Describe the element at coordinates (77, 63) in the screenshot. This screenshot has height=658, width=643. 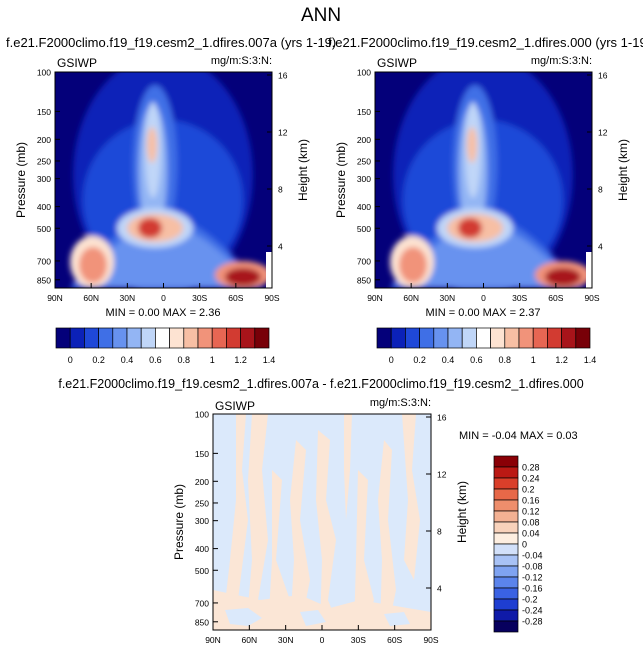
I see `panel-a-variable: GSIWP` at that location.